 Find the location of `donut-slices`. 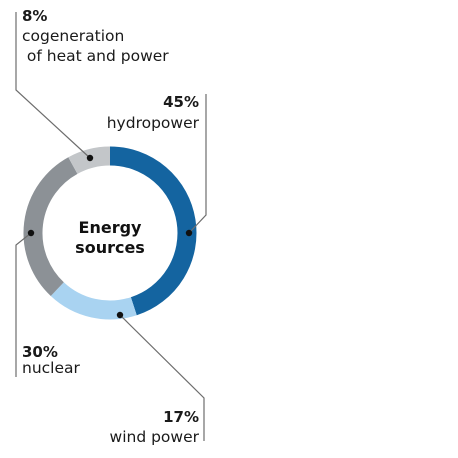

donut-slices is located at coordinates (110, 233).